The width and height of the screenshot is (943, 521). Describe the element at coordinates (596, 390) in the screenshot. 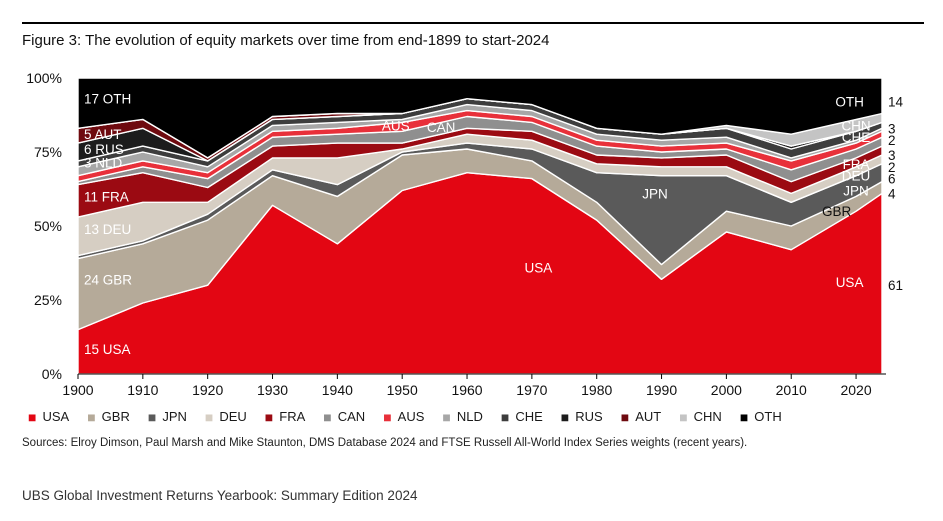

I see `x-tick-label: 1980` at that location.